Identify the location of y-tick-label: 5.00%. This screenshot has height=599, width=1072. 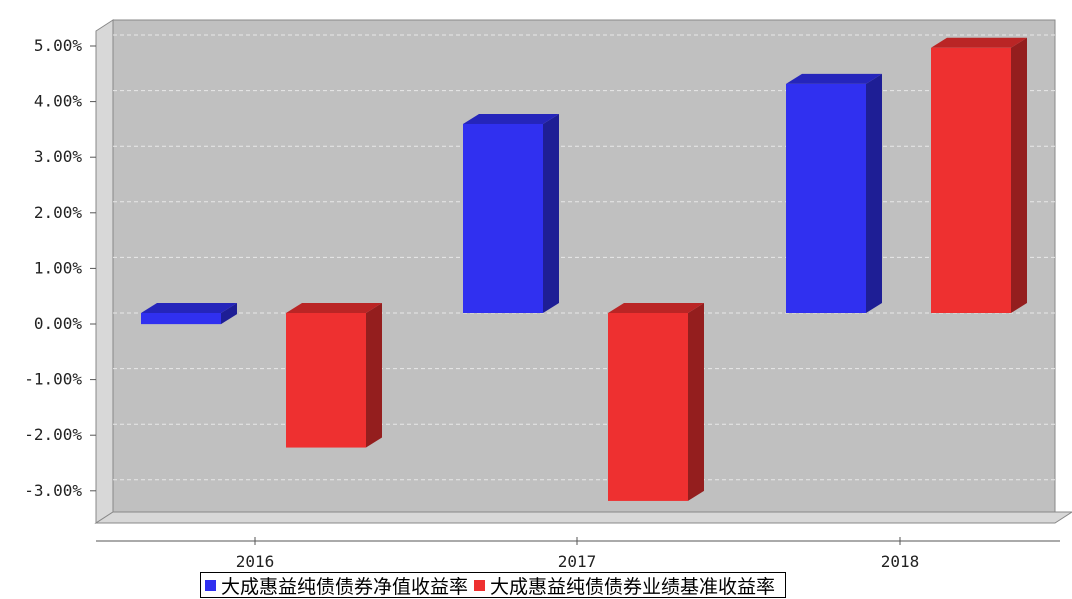
(58, 45).